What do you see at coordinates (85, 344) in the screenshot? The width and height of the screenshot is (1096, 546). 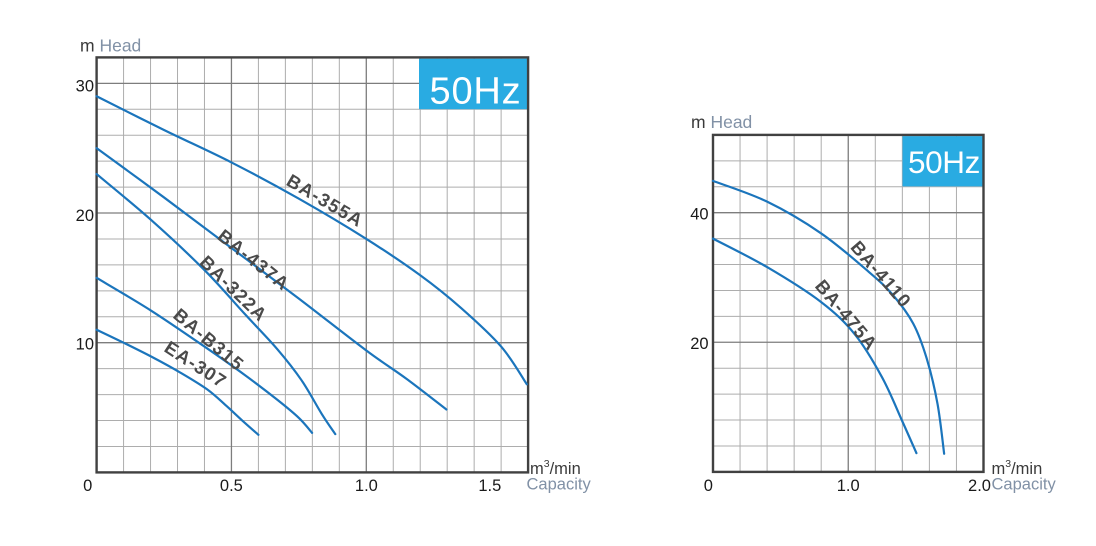 I see `svg-text: 10` at bounding box center [85, 344].